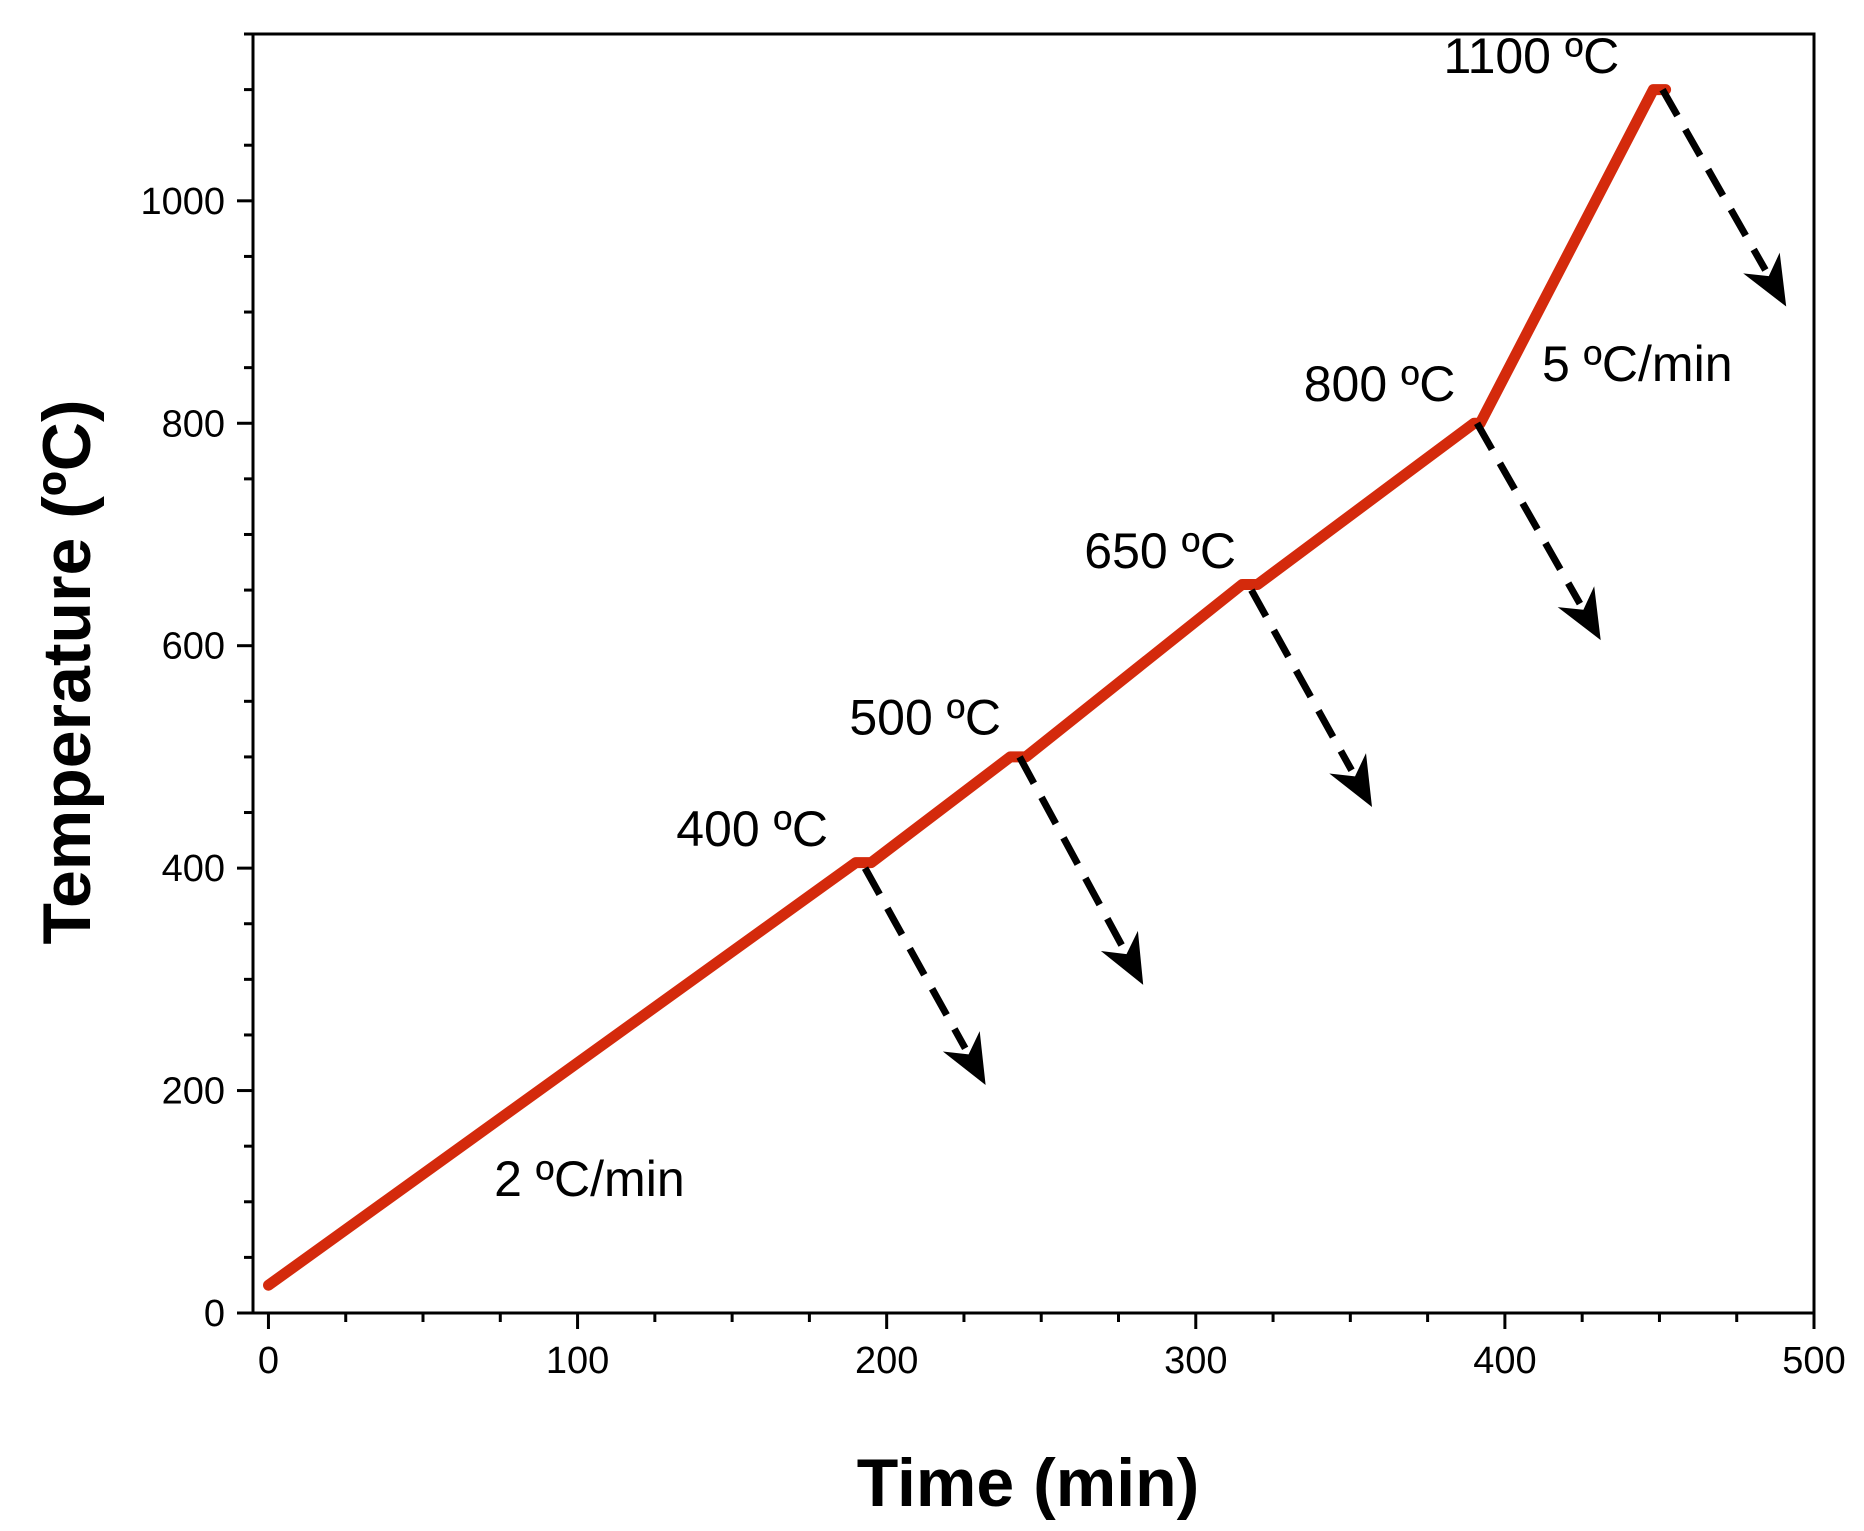  What do you see at coordinates (1531, 56) in the screenshot?
I see `annotation-label: 1100 ºC` at bounding box center [1531, 56].